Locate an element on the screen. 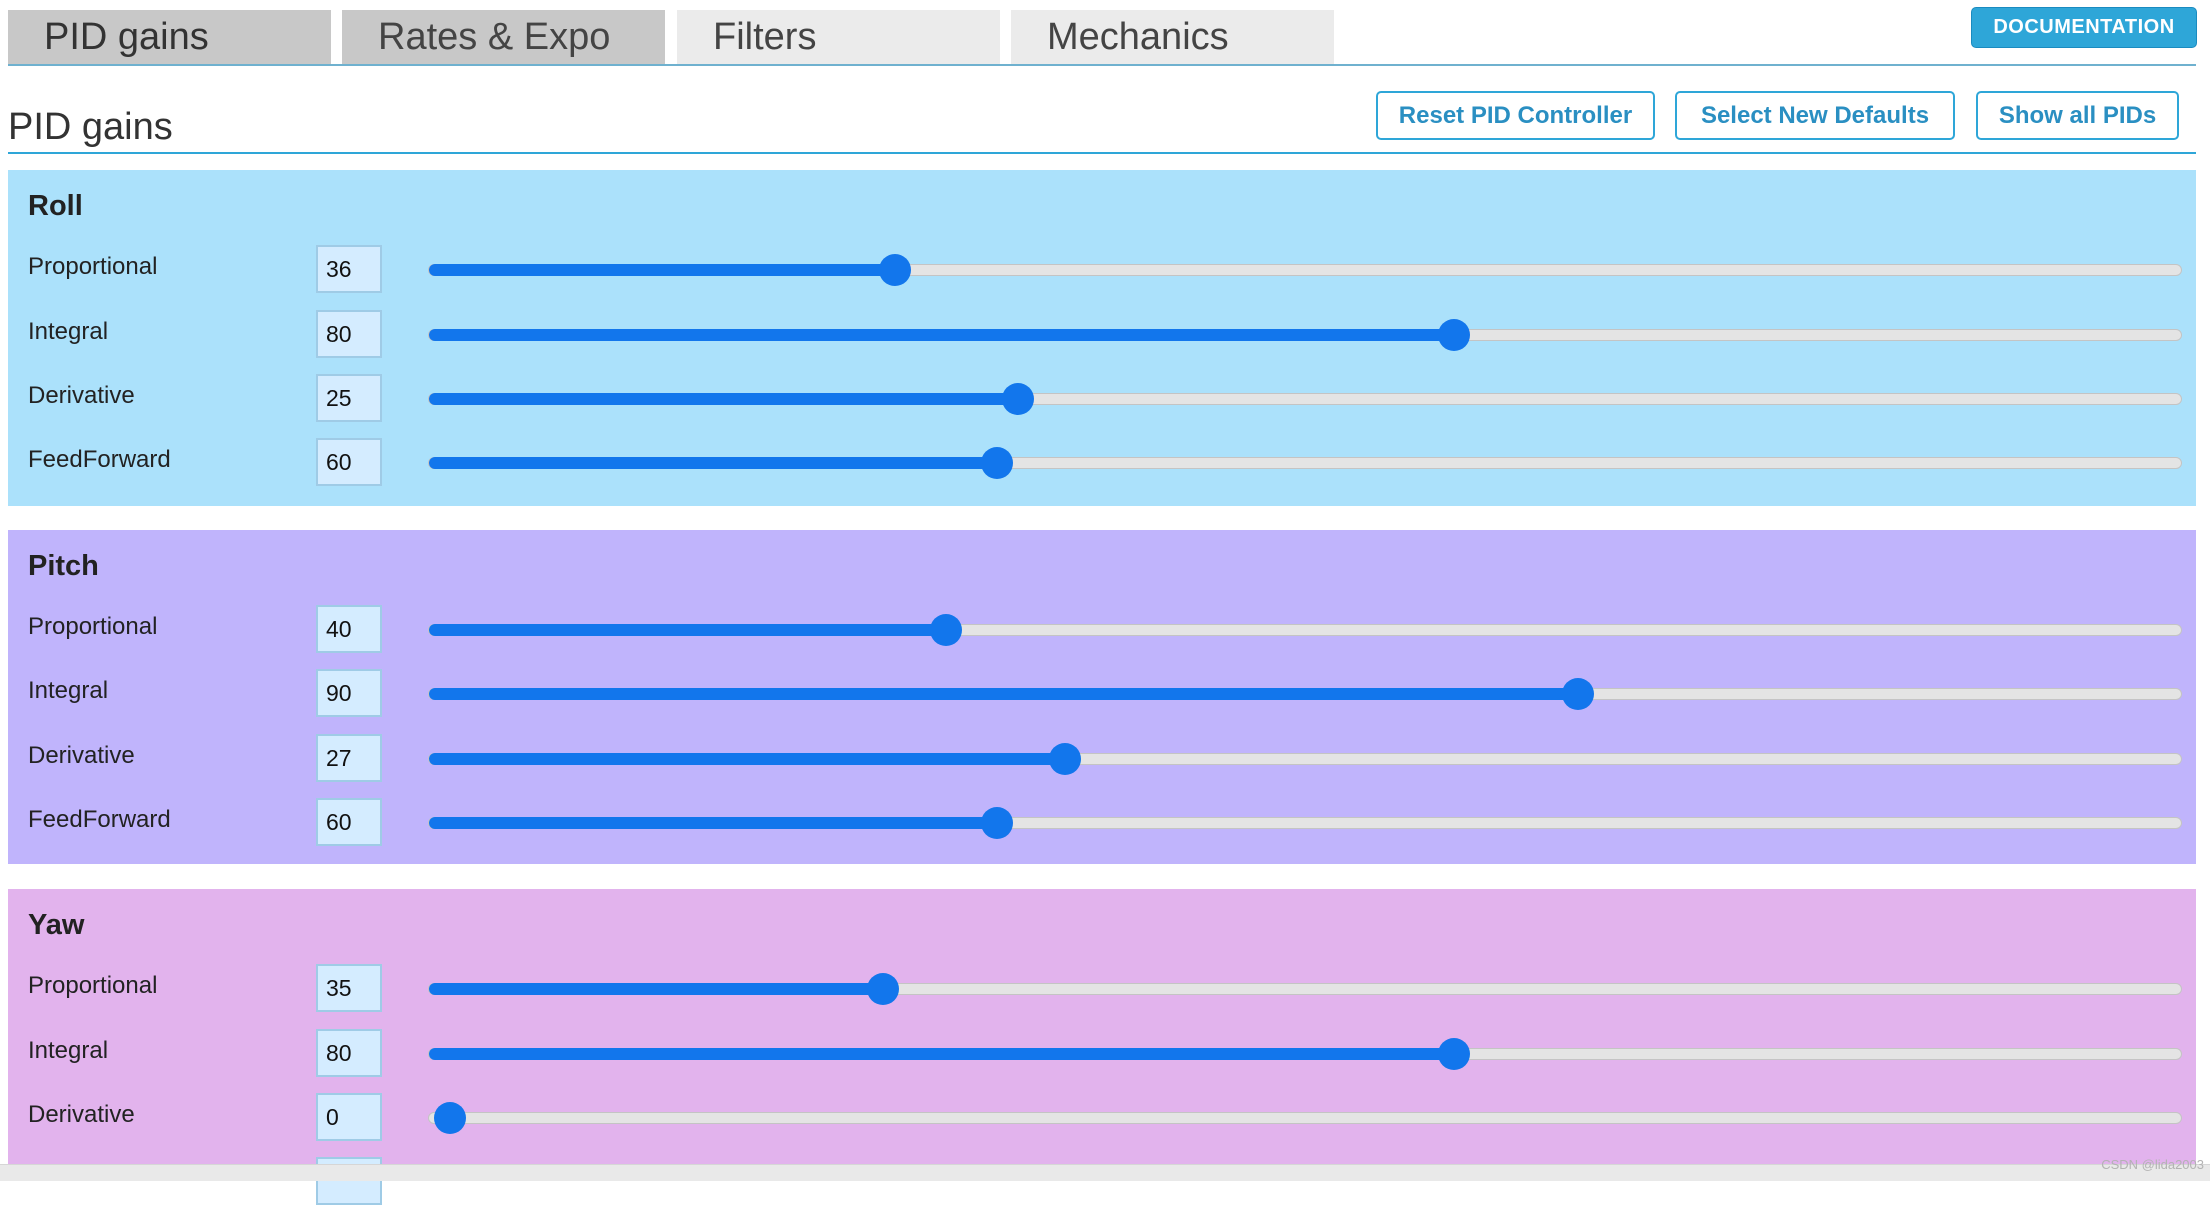 This screenshot has height=1207, width=2210. tab-label: PID gains is located at coordinates (126, 36).